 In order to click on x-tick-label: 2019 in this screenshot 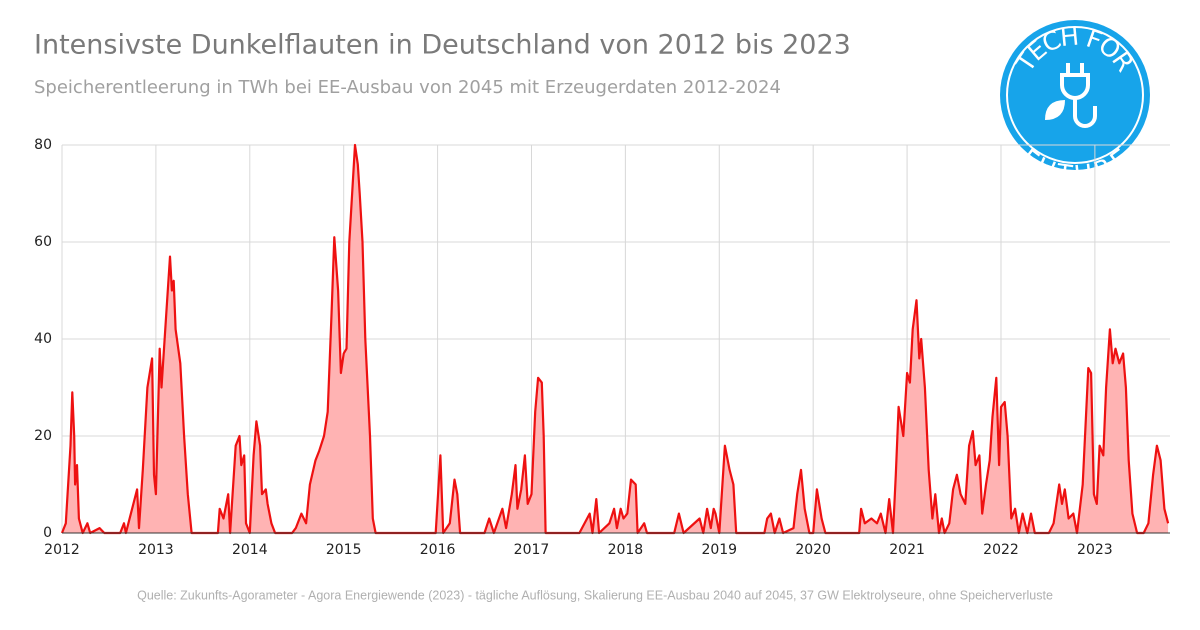, I will do `click(719, 550)`.